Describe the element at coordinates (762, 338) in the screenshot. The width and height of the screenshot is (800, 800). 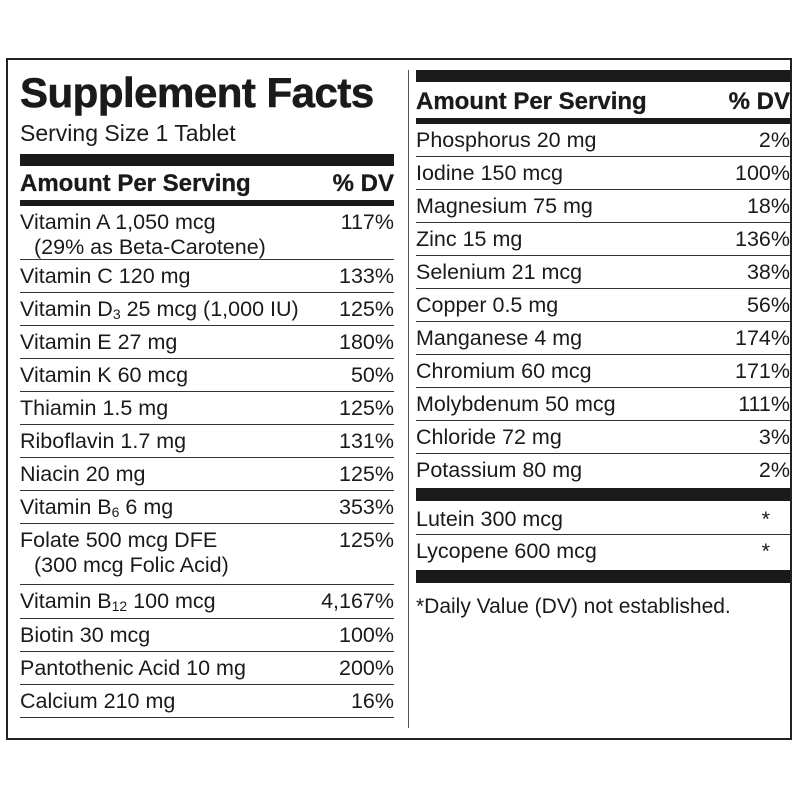
I see `nutrient-dv: 174%` at that location.